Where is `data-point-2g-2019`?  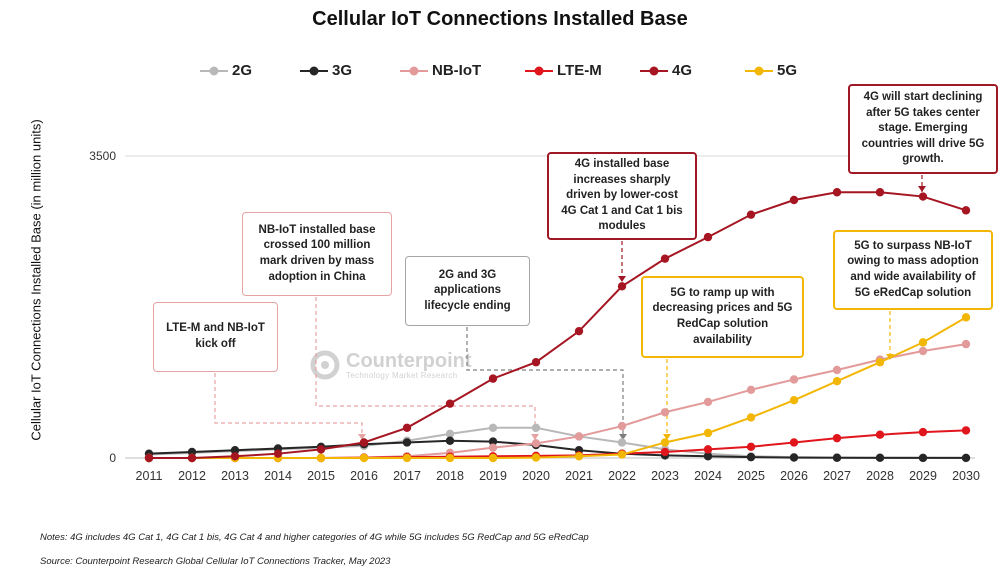
data-point-2g-2019 is located at coordinates (493, 427).